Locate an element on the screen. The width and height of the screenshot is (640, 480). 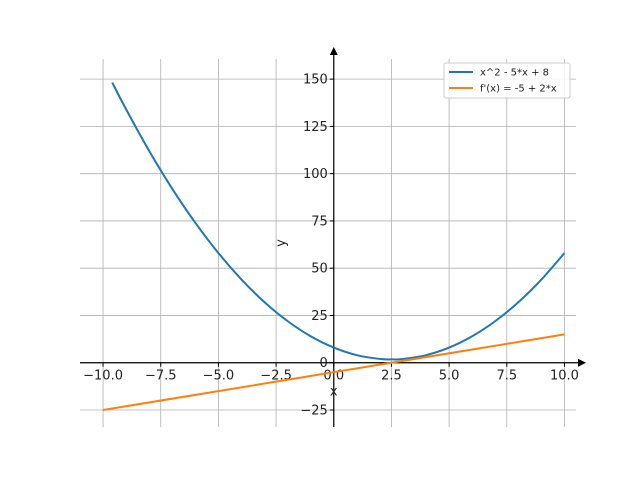
y-tick-label: 25 is located at coordinates (319, 316).